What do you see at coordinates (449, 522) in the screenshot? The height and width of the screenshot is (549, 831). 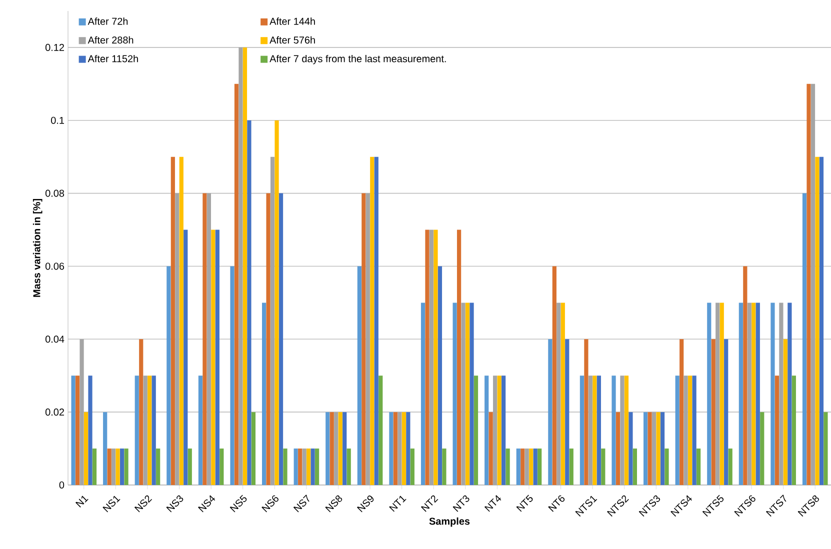 I see `x-axis-title: Samples` at bounding box center [449, 522].